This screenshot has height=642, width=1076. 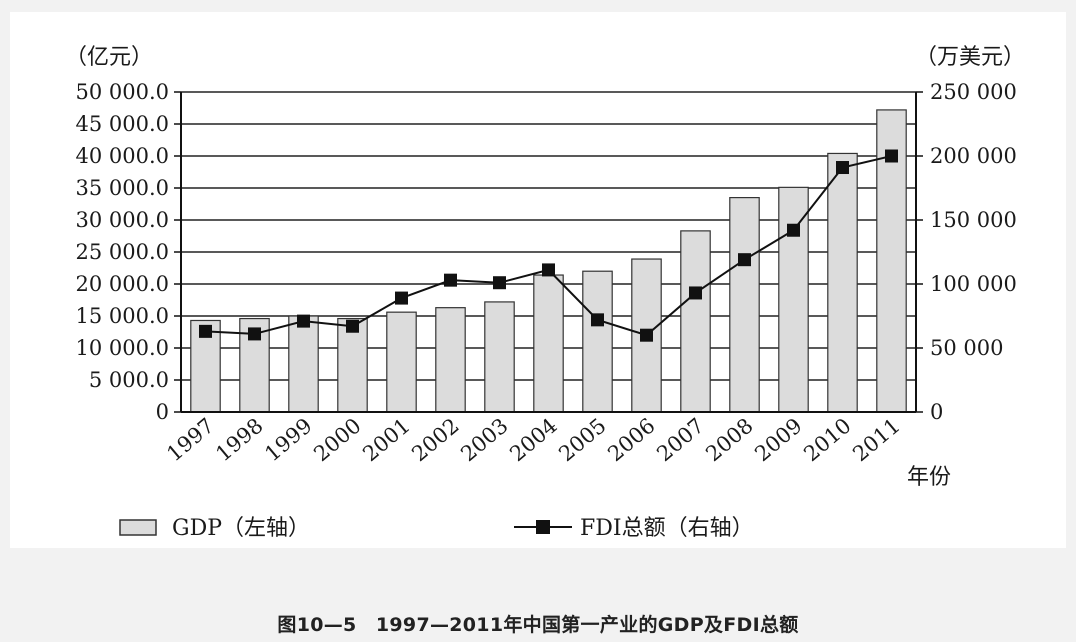 What do you see at coordinates (827, 439) in the screenshot?
I see `x-tick-label: 2010` at bounding box center [827, 439].